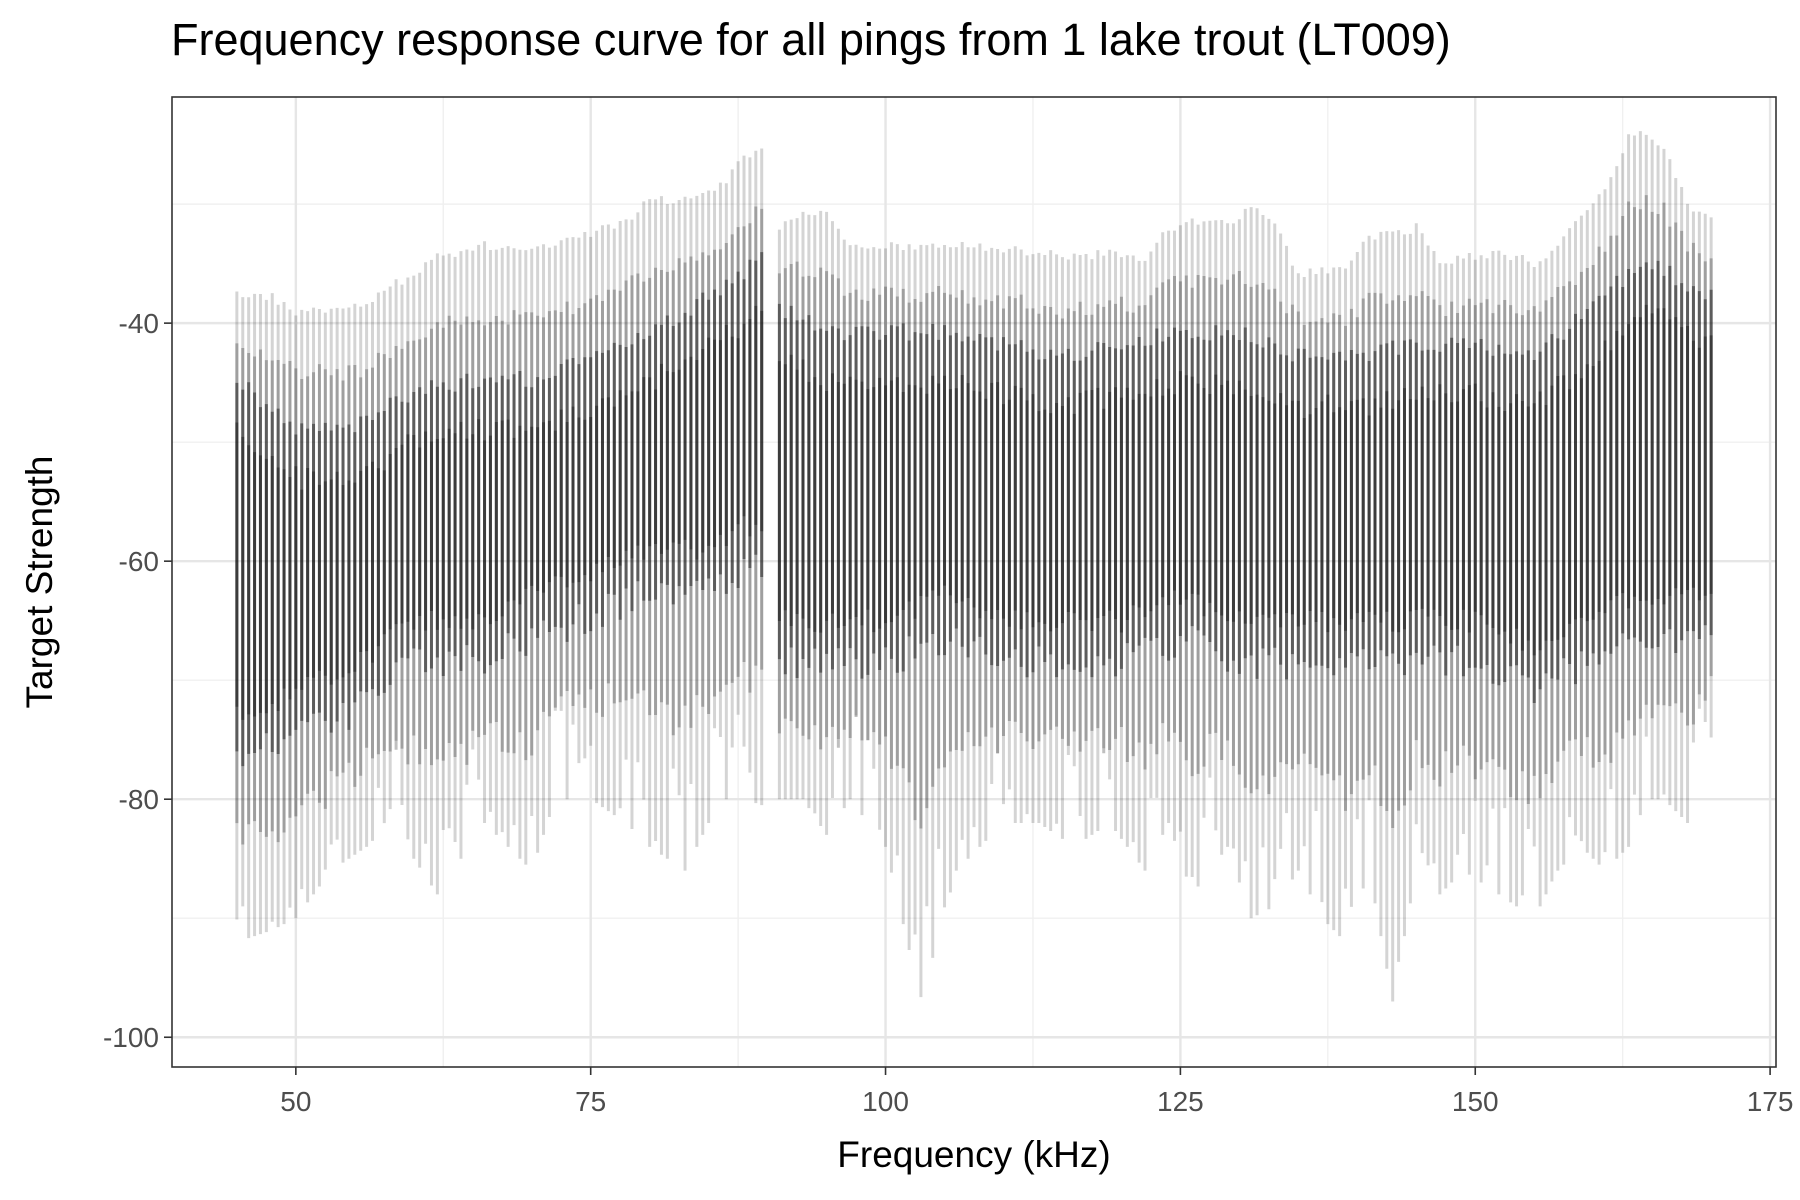 This screenshot has height=1200, width=1800. Describe the element at coordinates (885, 1101) in the screenshot. I see `x-tick-label: 100` at that location.